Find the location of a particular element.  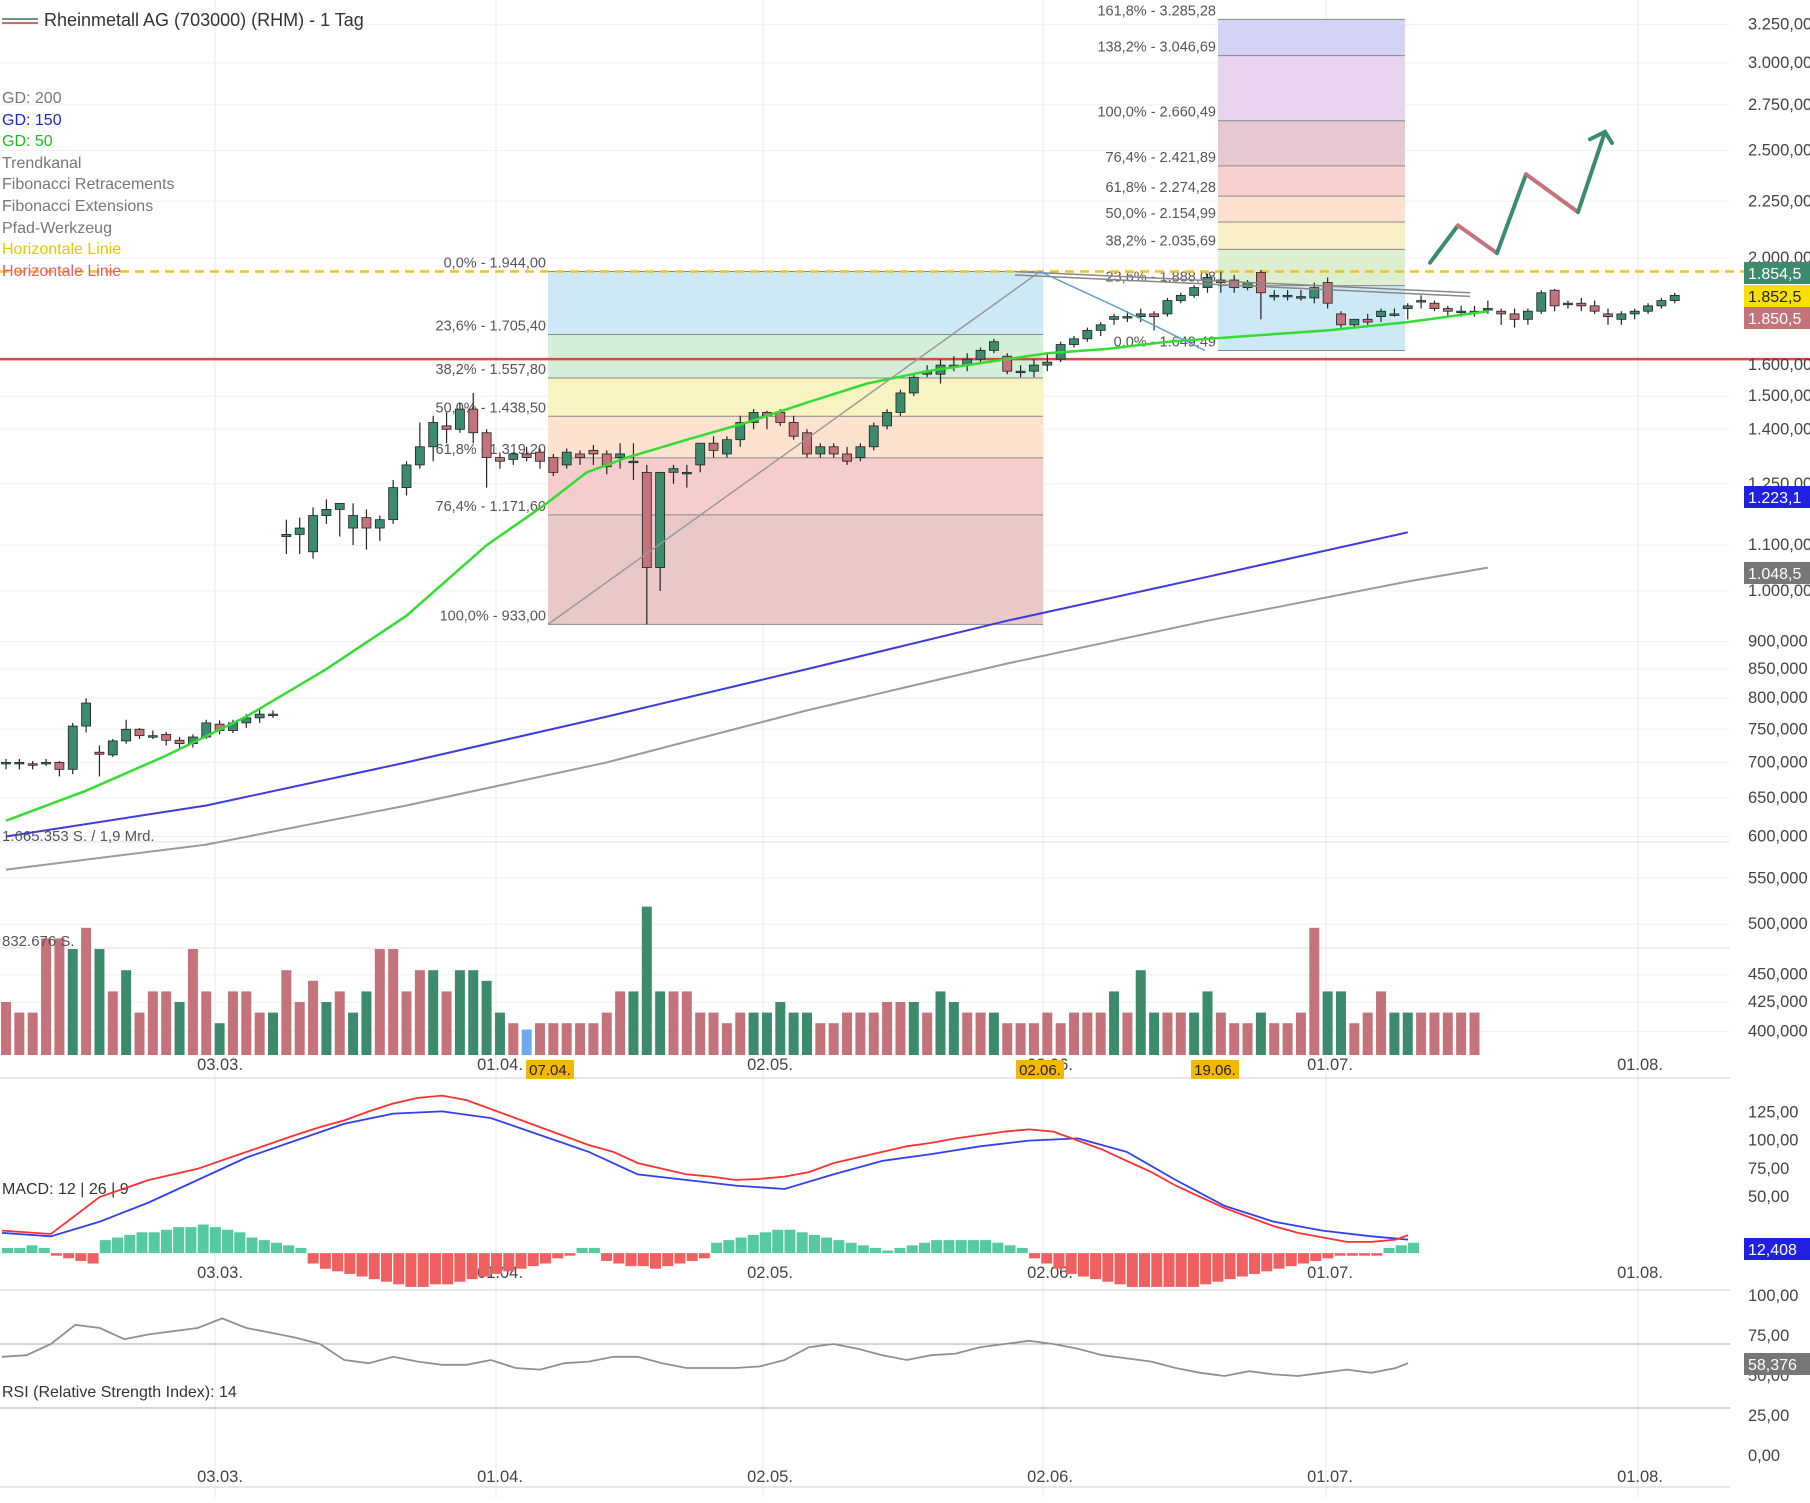

macd-badge-text: 12,408 is located at coordinates (1772, 1250).